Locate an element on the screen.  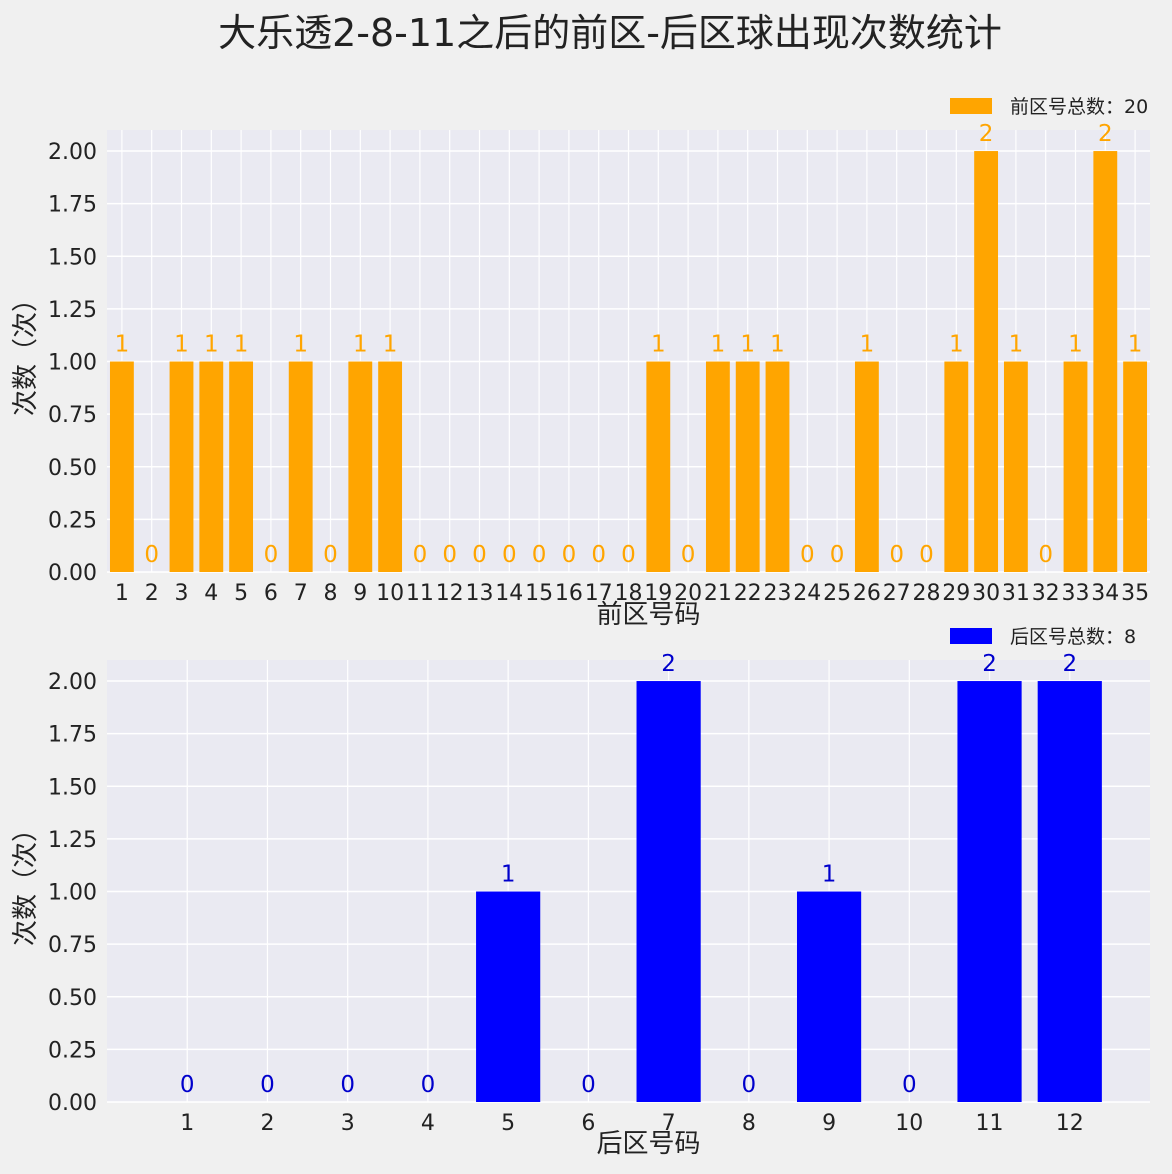
y-tick-label: 0.50 is located at coordinates (72, 998).